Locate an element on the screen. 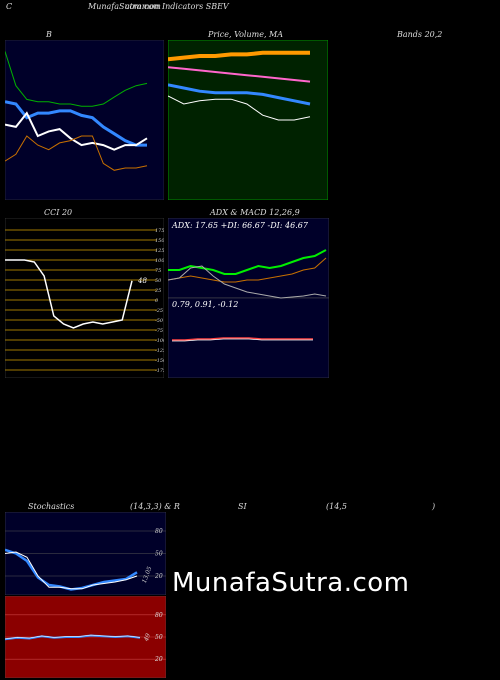 Image resolution: width=500 pixels, height=680 pixels. stoch-d-line is located at coordinates (71, 569).